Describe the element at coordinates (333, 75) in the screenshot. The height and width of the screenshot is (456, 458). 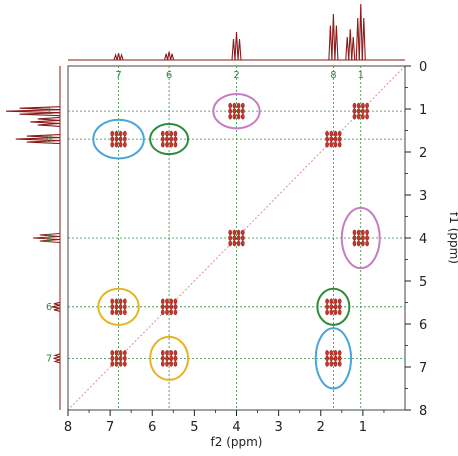
I see `guide-label-top: 8` at that location.